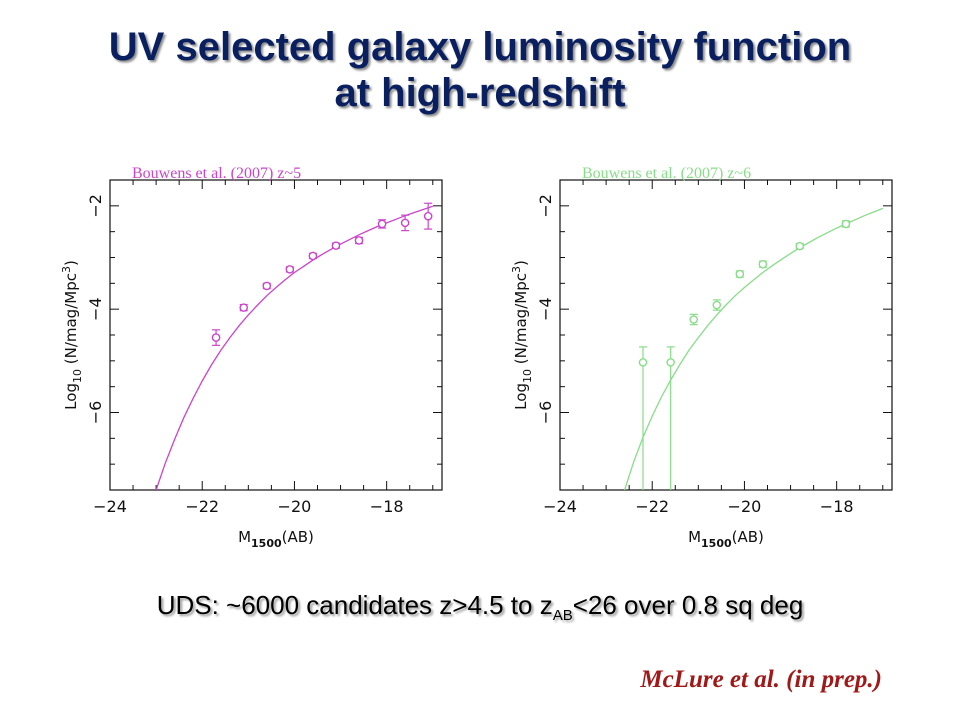 The image size is (960, 720). I want to click on title-line-1: UV selected galaxy luminosity function, so click(480, 47).